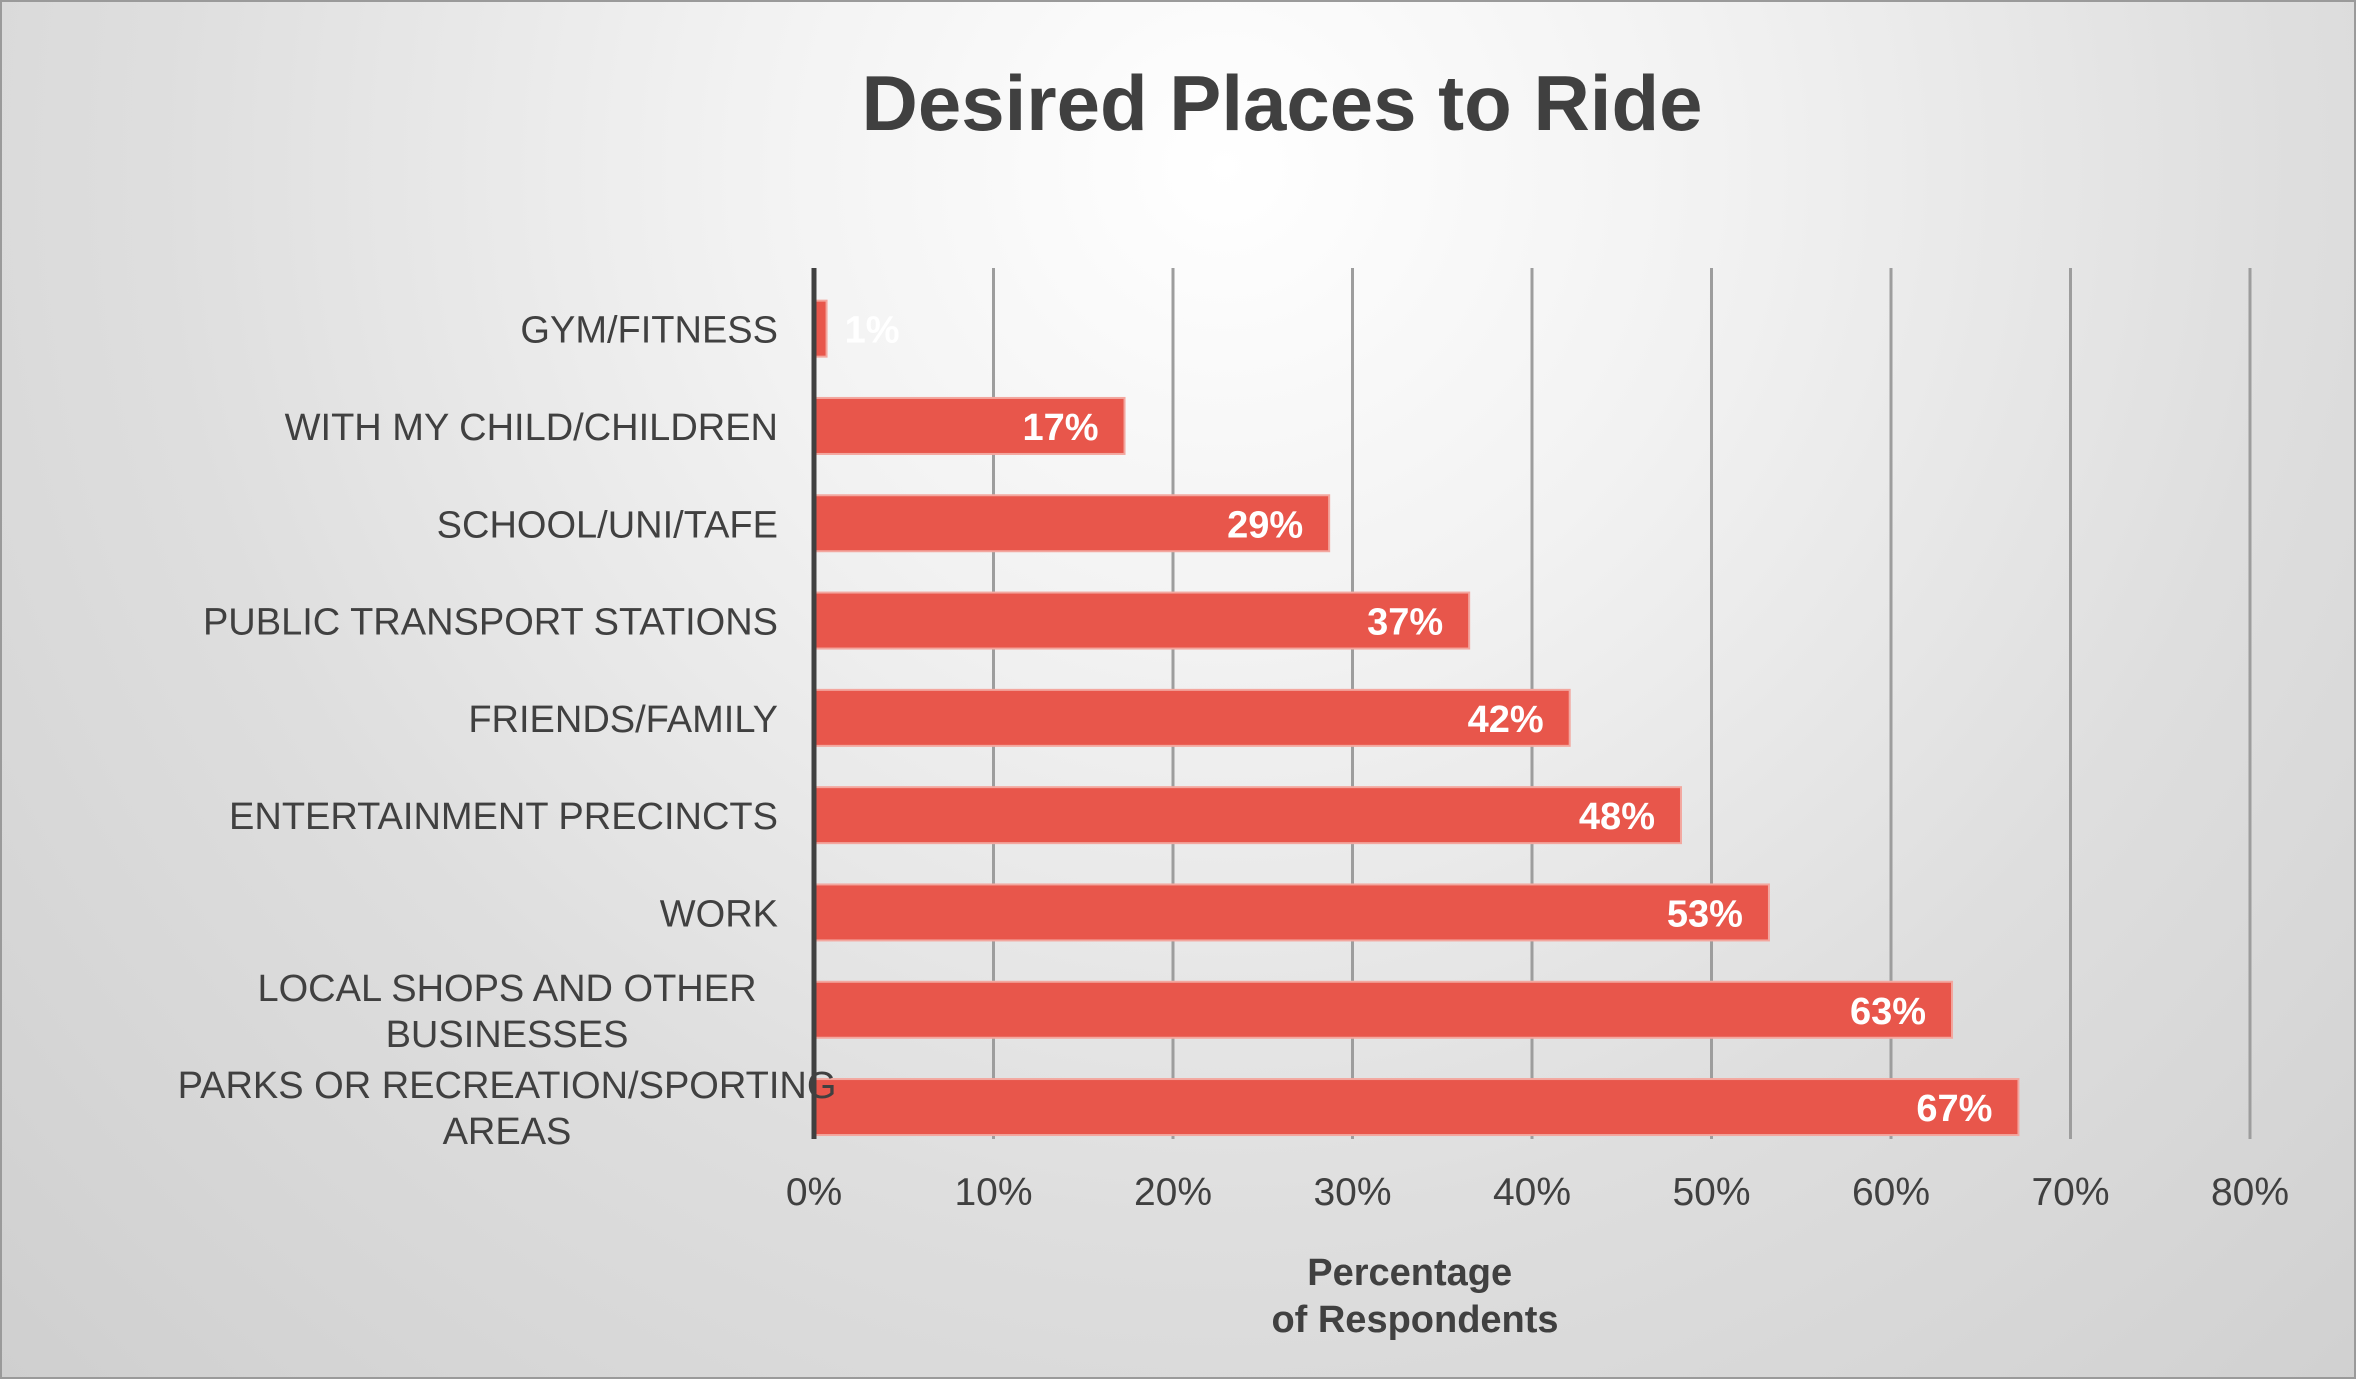 The image size is (2356, 1379). I want to click on data-label: 17%, so click(1060, 428).